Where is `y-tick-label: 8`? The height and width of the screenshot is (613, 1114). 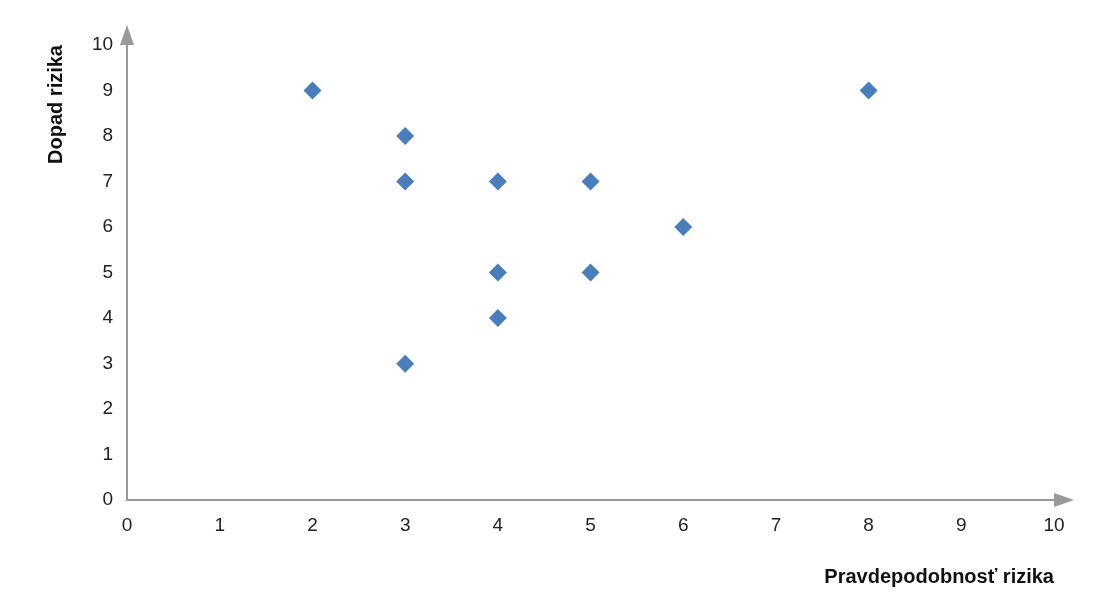 y-tick-label: 8 is located at coordinates (108, 135).